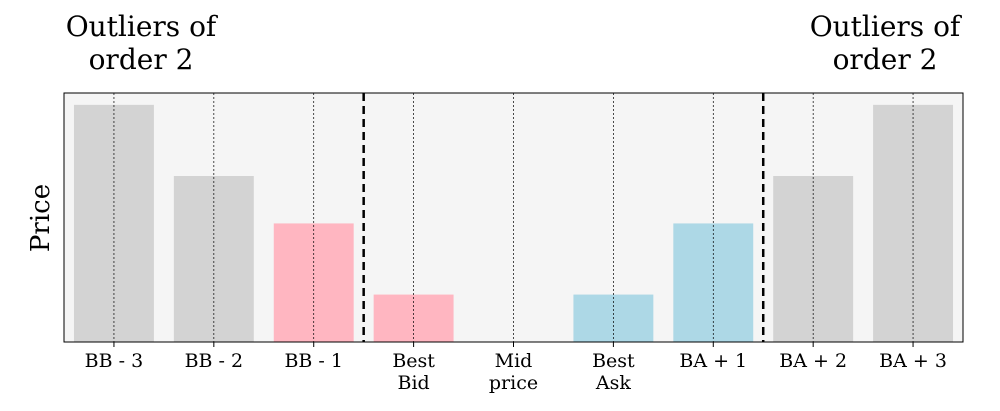  I want to click on right-outliers-annotation: Outliers of order 2, so click(885, 43).